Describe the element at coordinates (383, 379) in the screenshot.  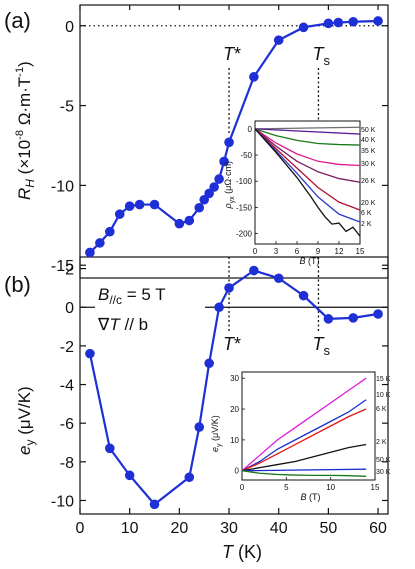
I see `panel-b-inset-series-label: 15 K` at that location.